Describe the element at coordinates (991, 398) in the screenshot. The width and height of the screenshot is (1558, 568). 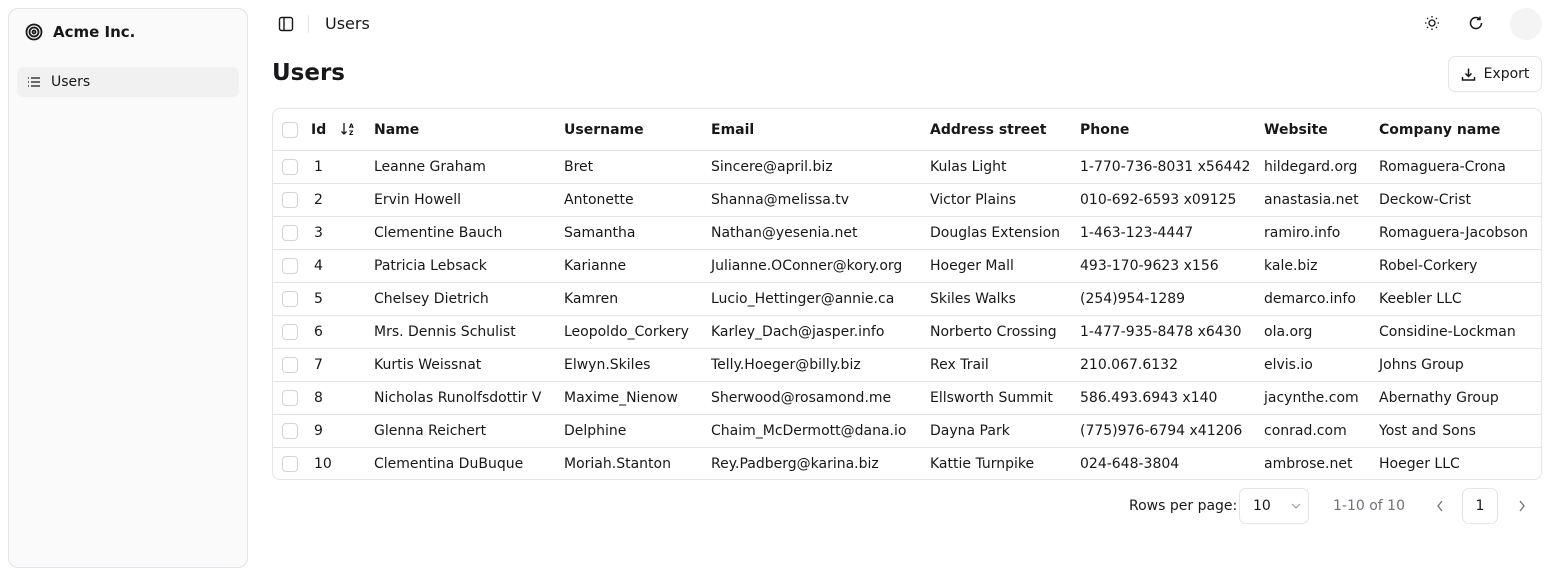
I see `table-cell: Ellsworth Summit` at that location.